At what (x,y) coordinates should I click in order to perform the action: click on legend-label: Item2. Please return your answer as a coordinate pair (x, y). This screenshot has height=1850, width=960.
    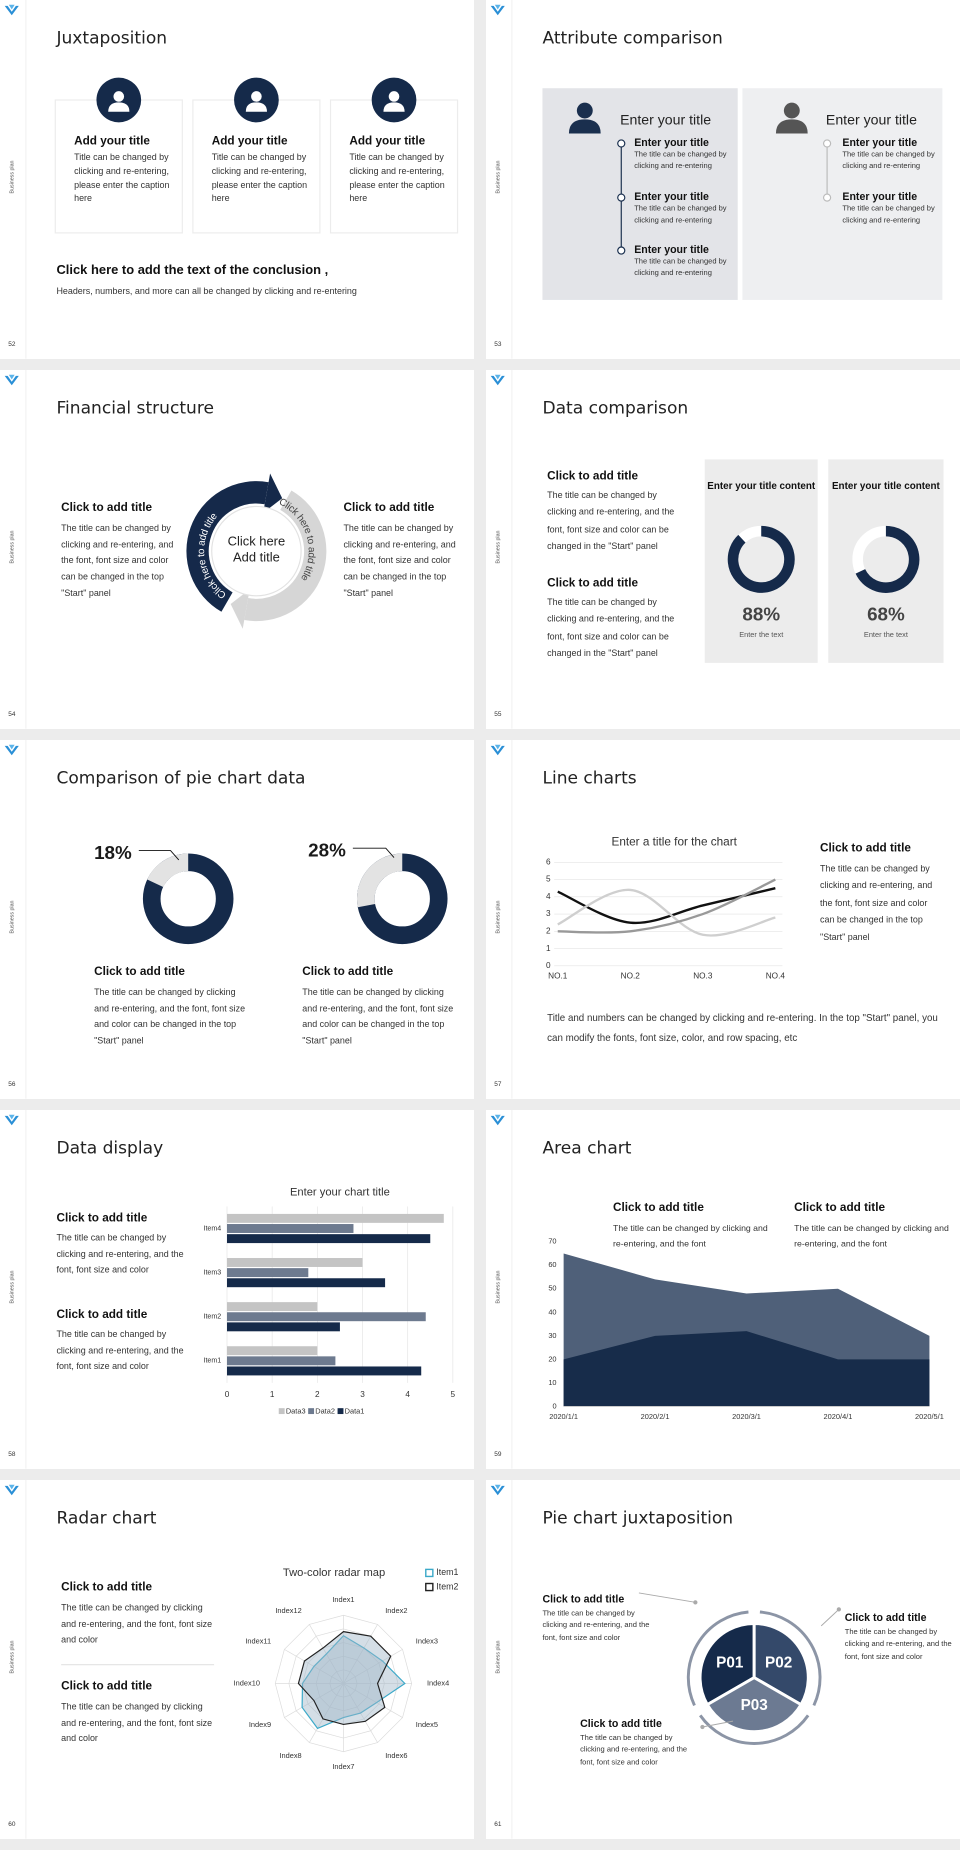
    Looking at the image, I should click on (447, 1586).